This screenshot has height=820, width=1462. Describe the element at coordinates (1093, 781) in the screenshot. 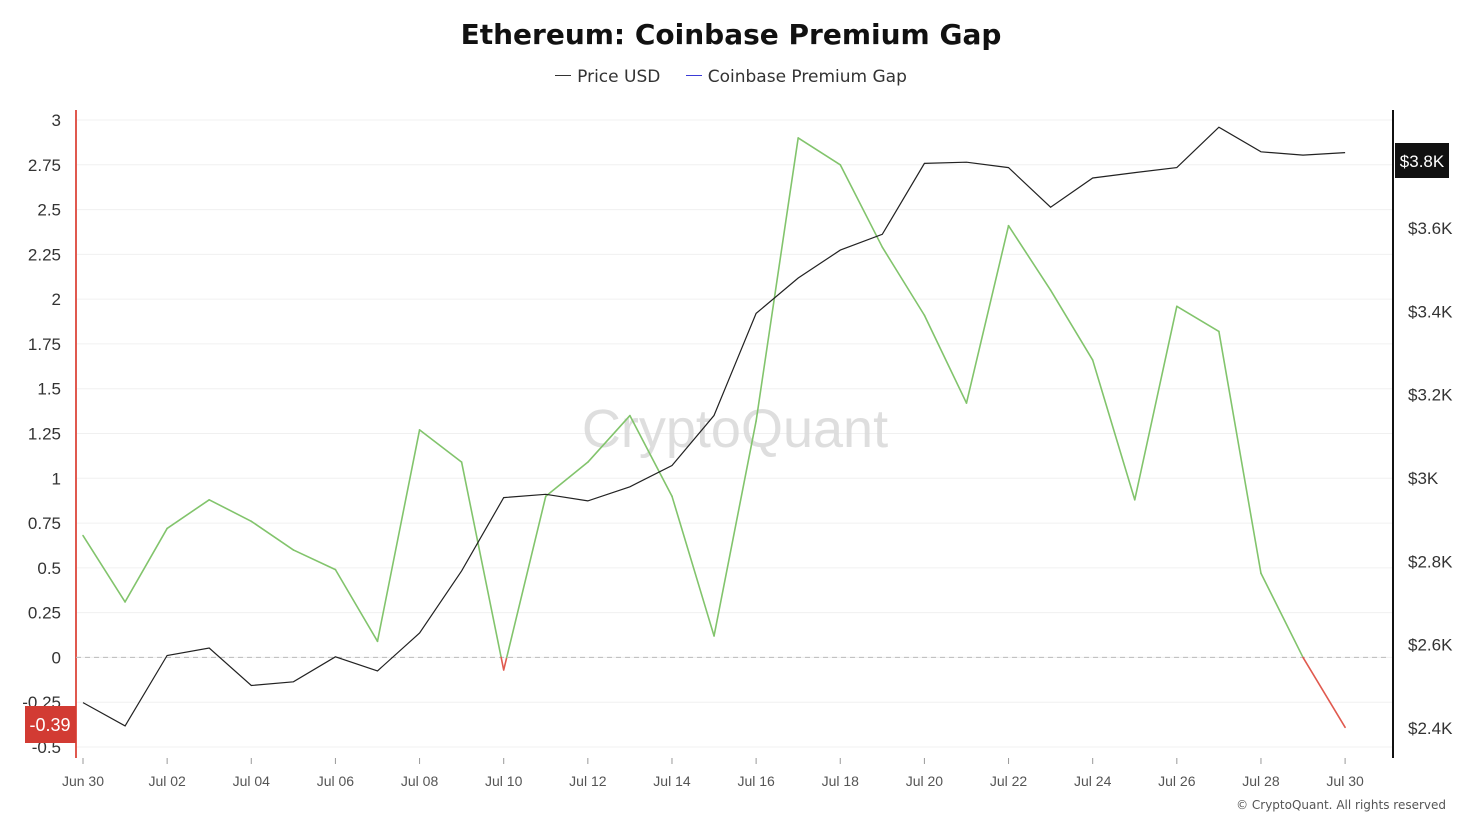

I see `x-tick-label: Jul 24` at that location.